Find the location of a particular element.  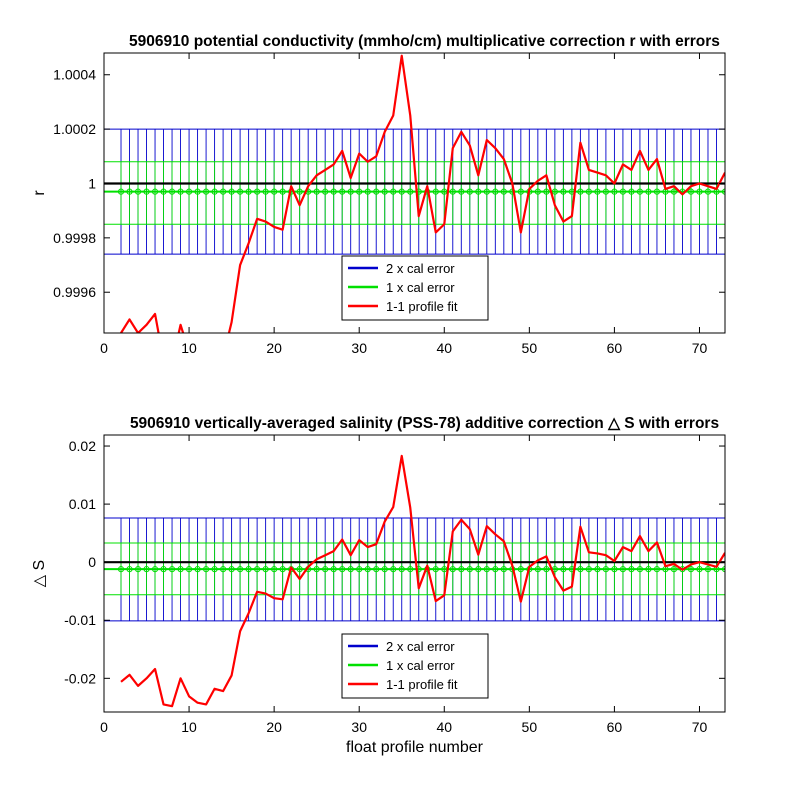

band-1x-cal-error is located at coordinates (422, 193).